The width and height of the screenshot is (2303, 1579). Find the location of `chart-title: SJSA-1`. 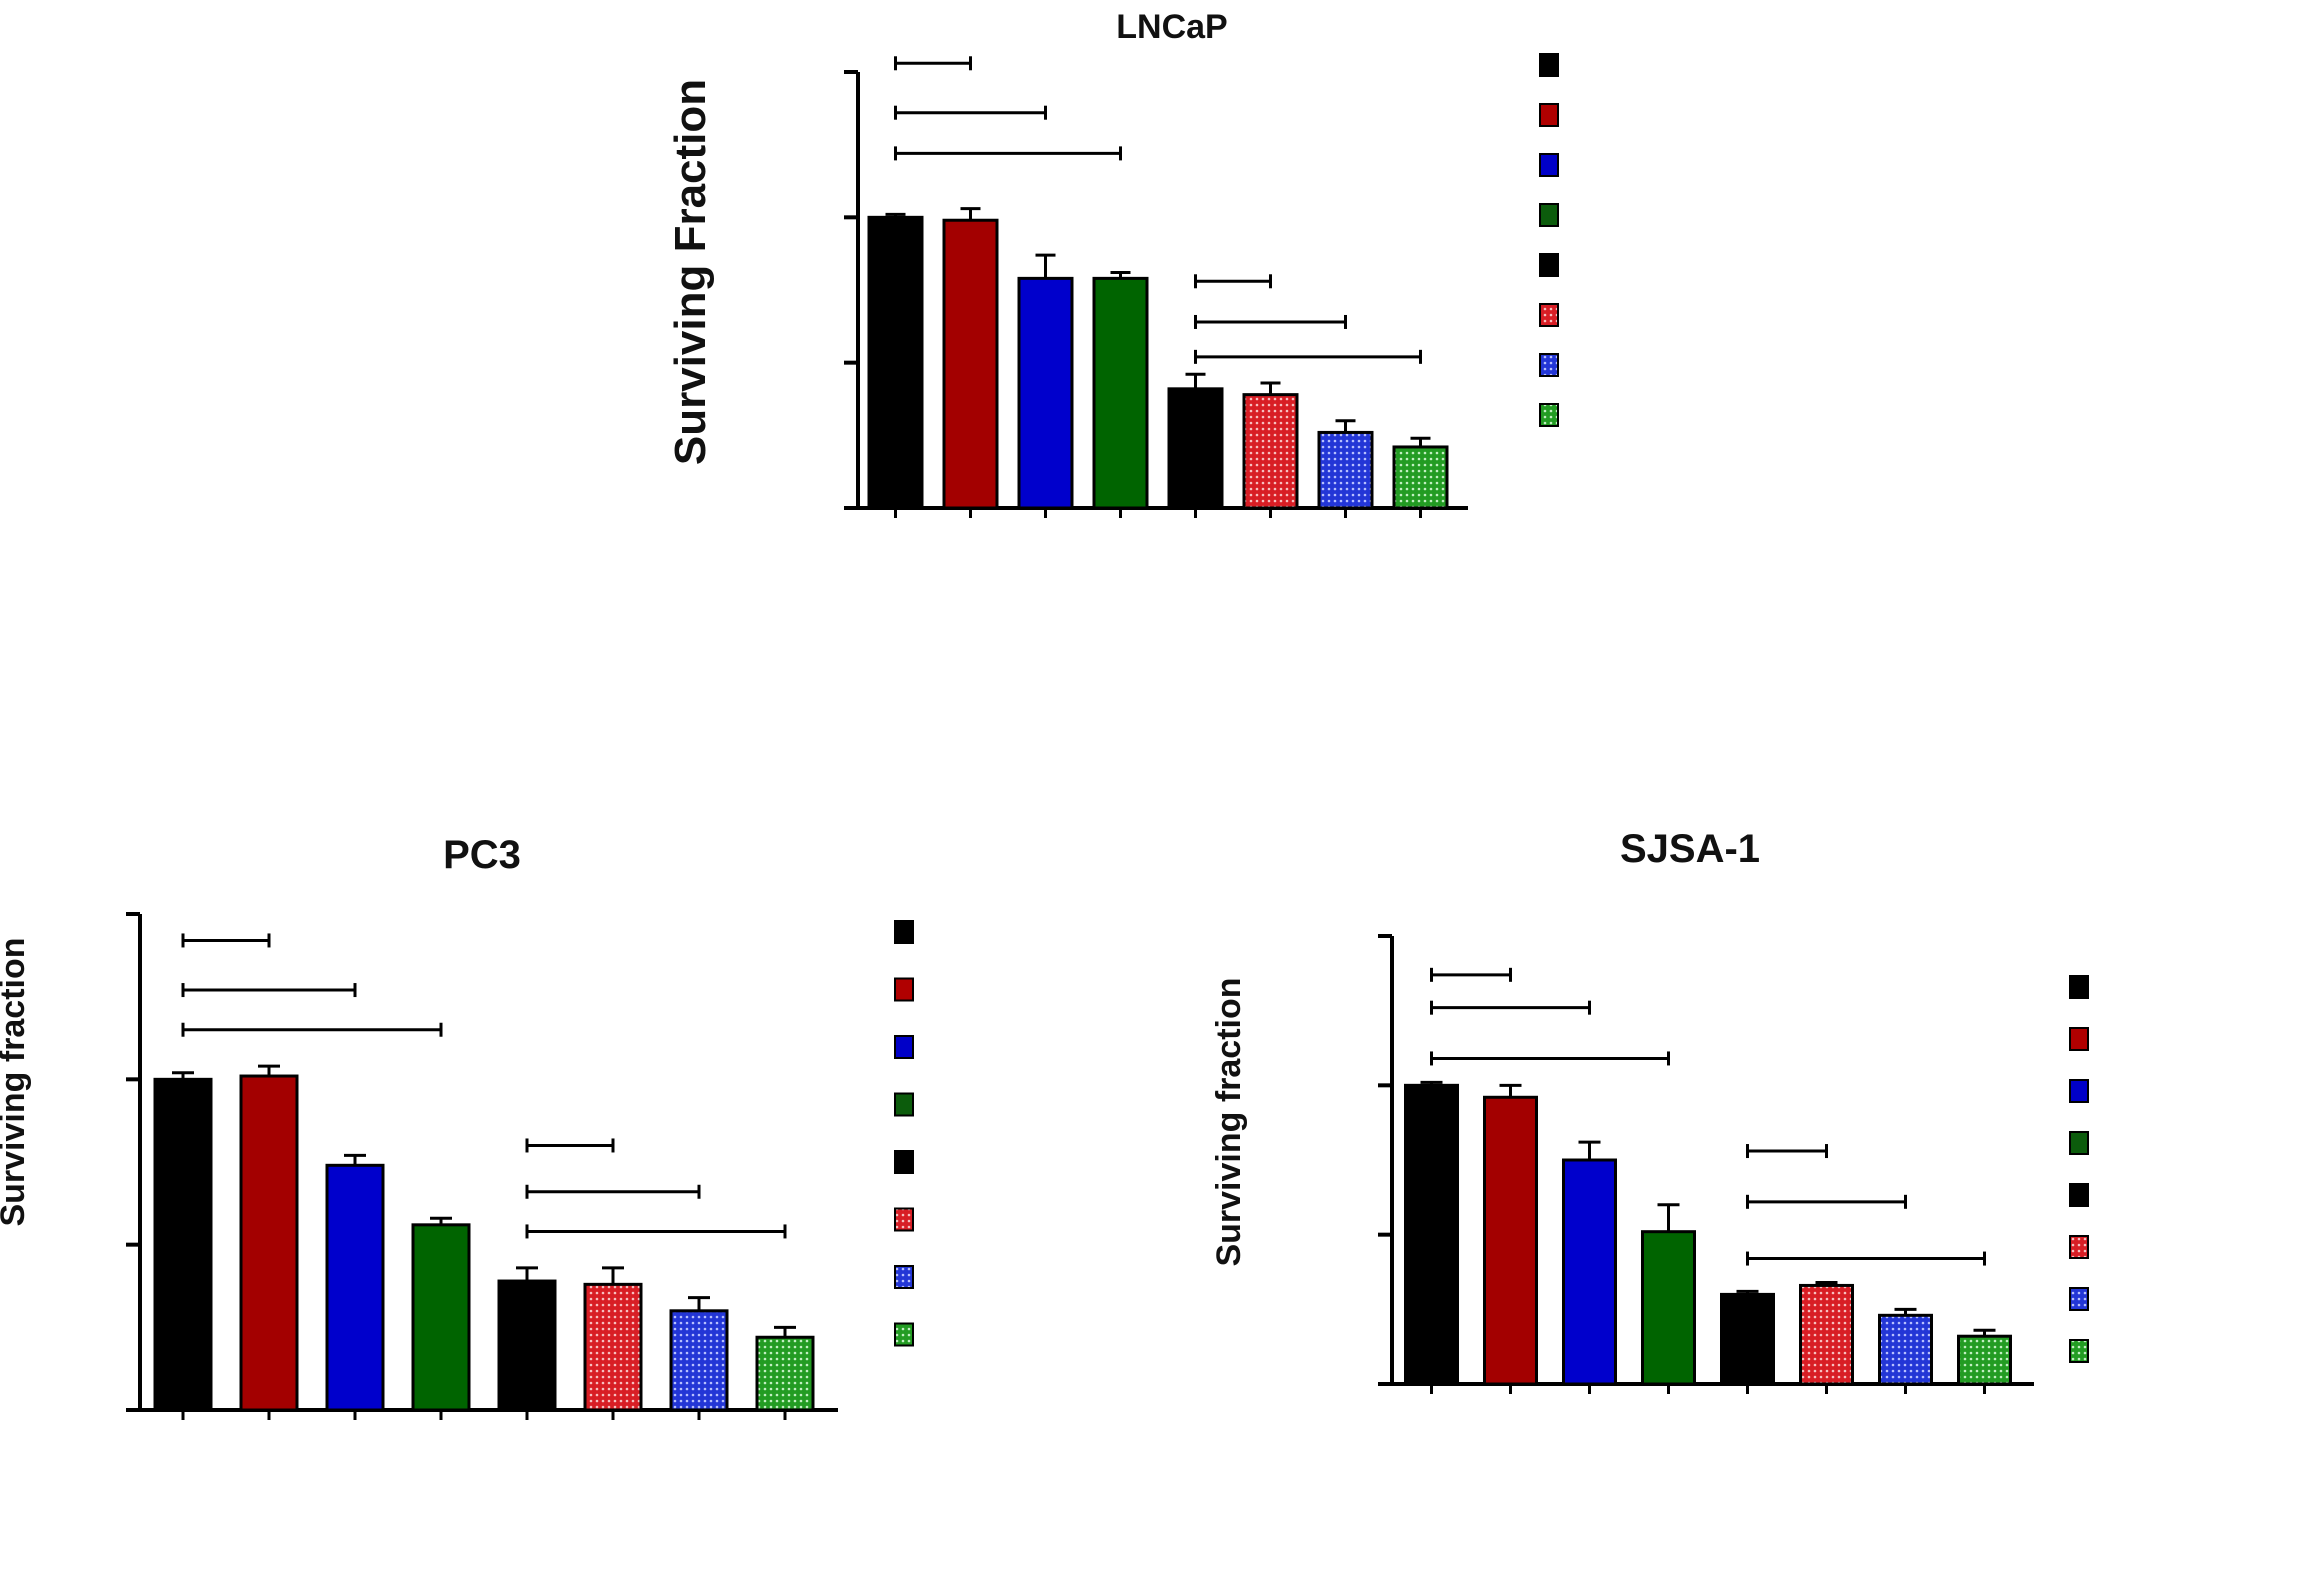

chart-title: SJSA-1 is located at coordinates (1690, 849).